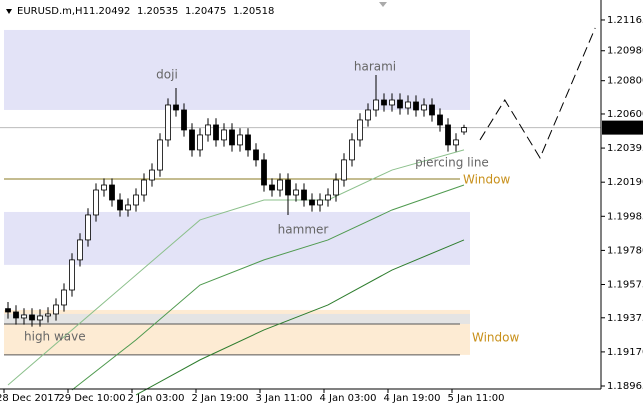 This screenshot has width=643, height=409. Describe the element at coordinates (625, 318) in the screenshot. I see `y-tick-label: 1.19375` at that location.